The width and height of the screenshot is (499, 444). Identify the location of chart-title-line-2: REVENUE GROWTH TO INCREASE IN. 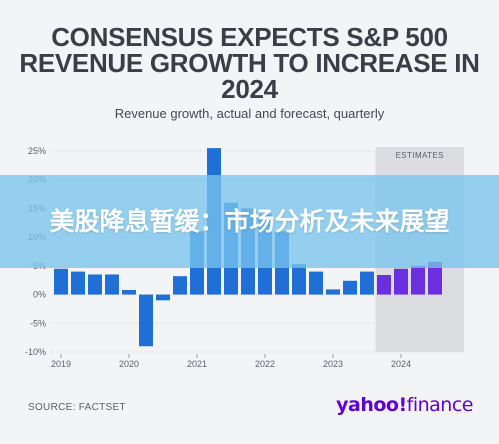
(249, 63).